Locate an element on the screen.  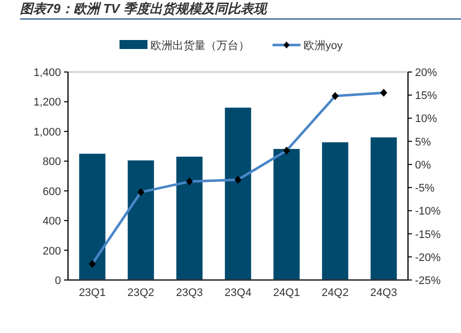
y-tick-label: 1,000 is located at coordinates (47, 132).